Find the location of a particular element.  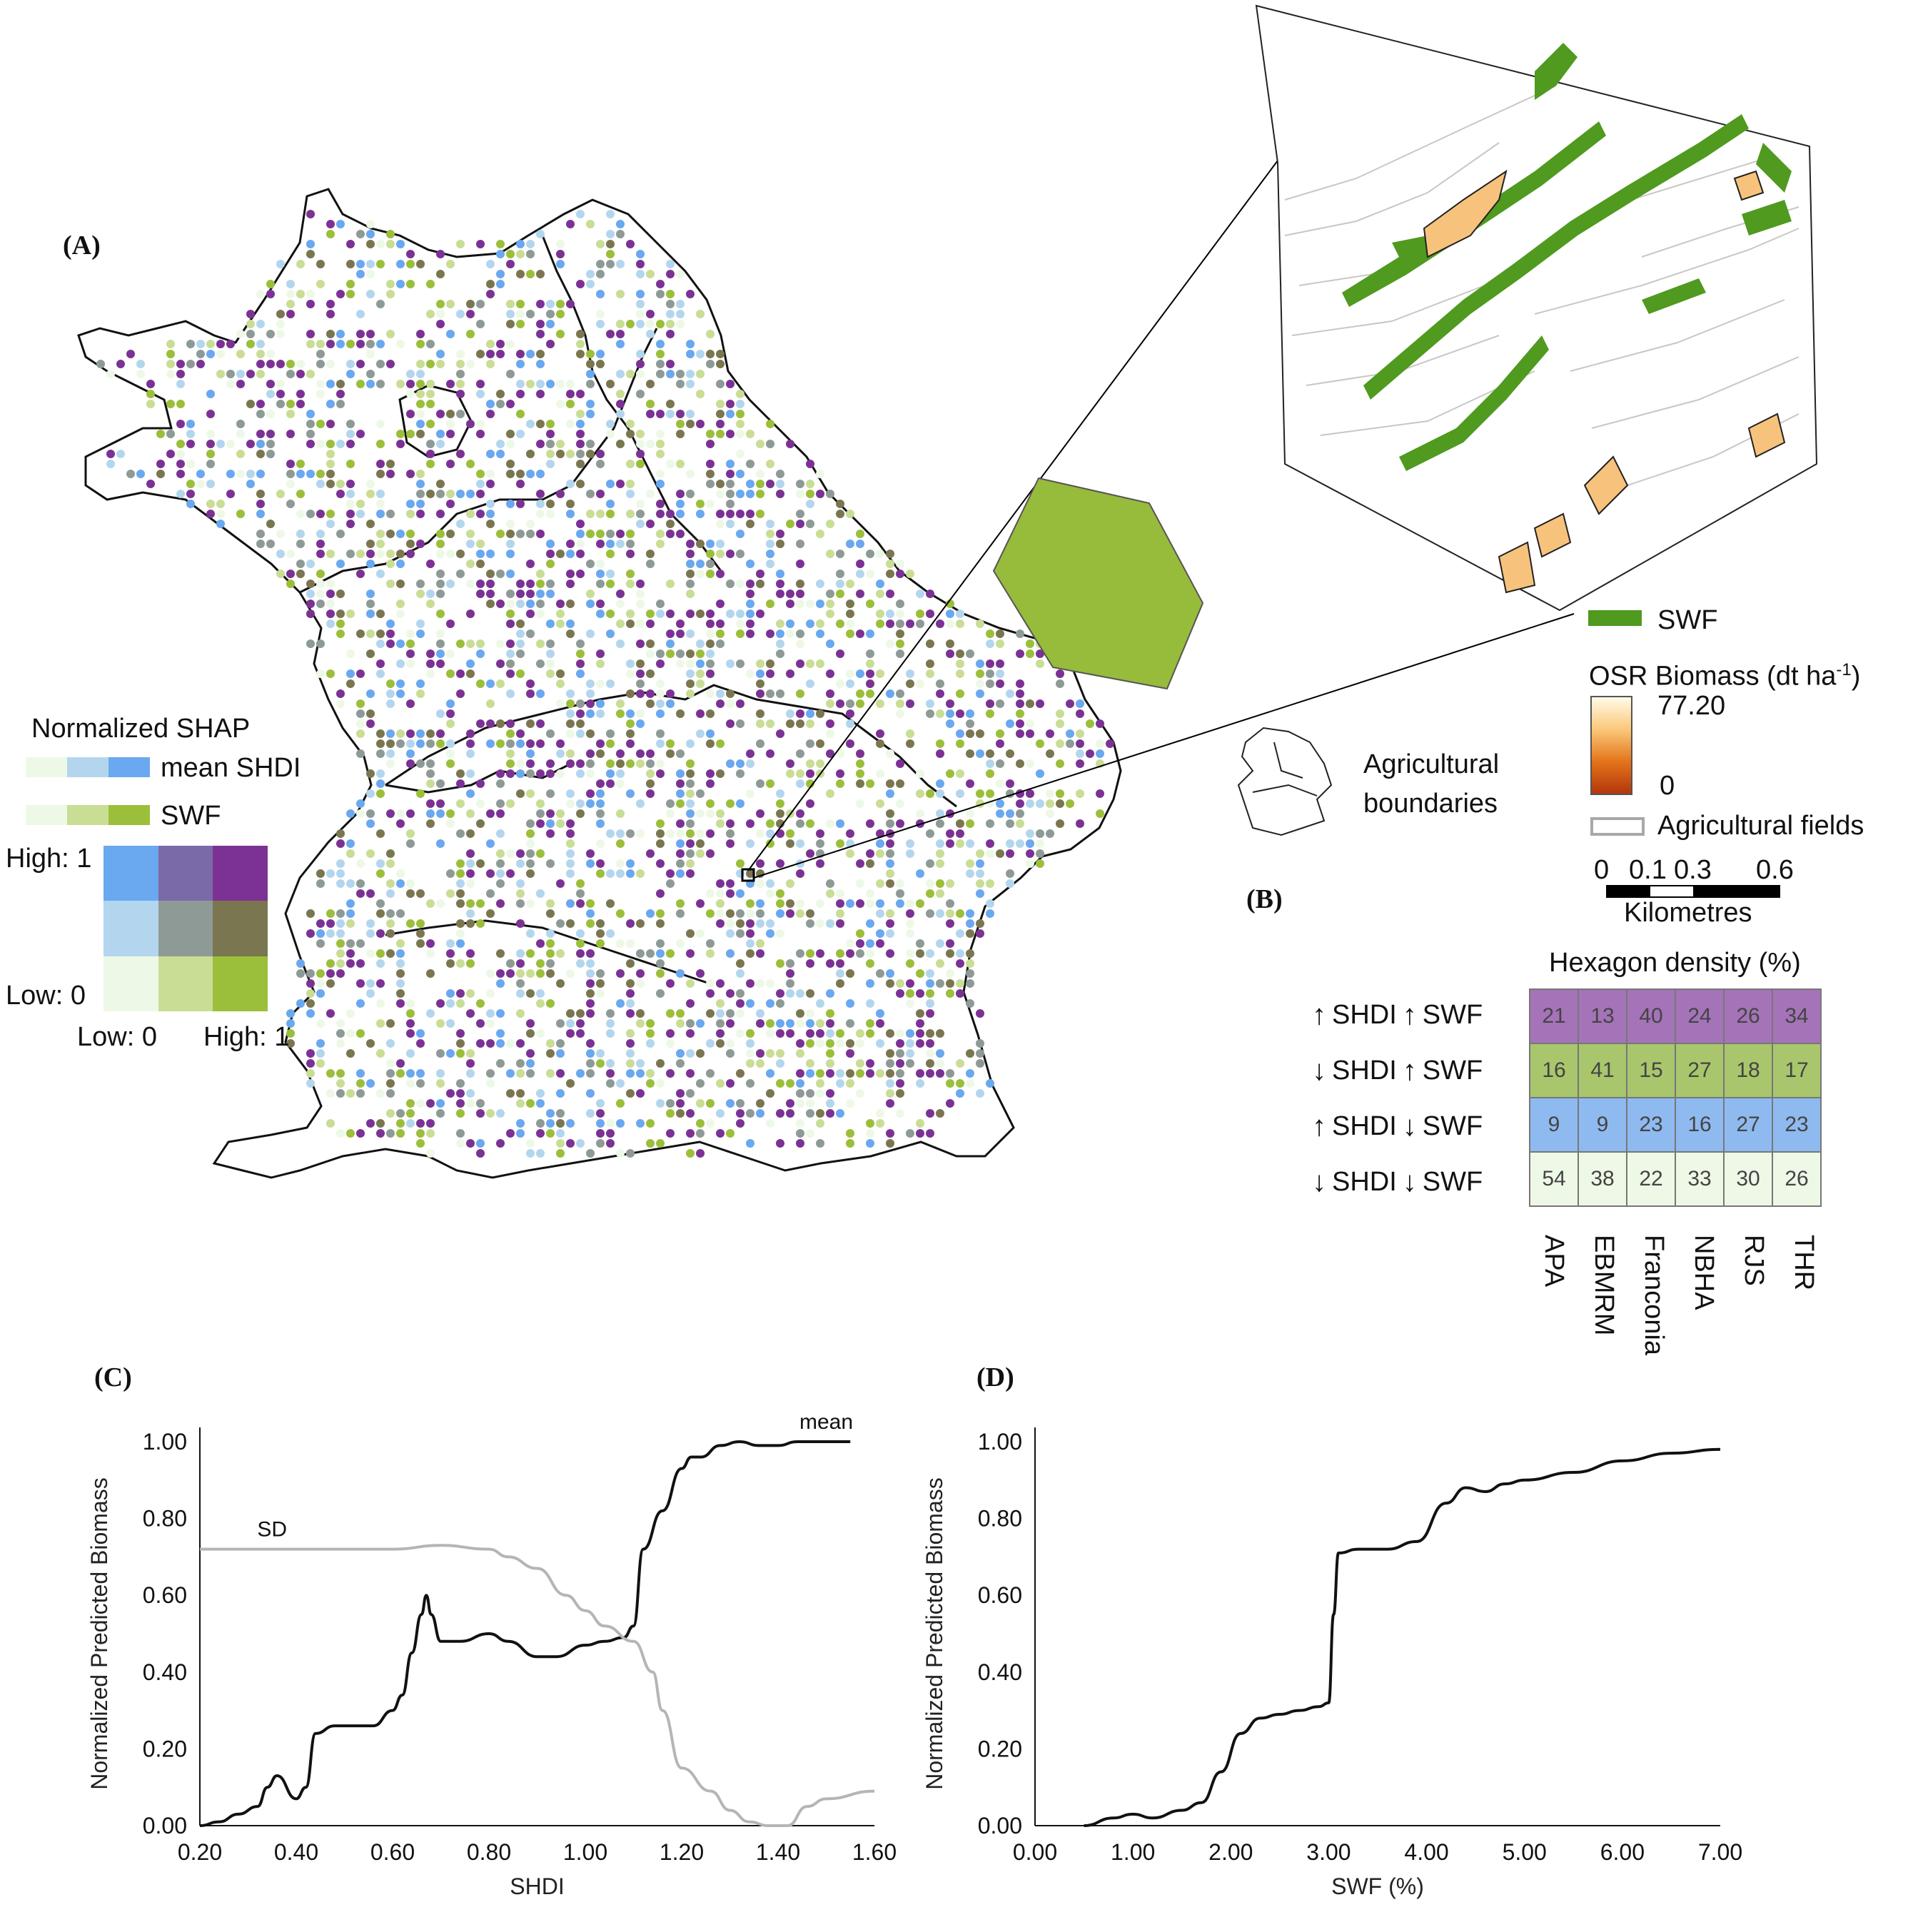

y-tick-label: 0.60 is located at coordinates (165, 1595).